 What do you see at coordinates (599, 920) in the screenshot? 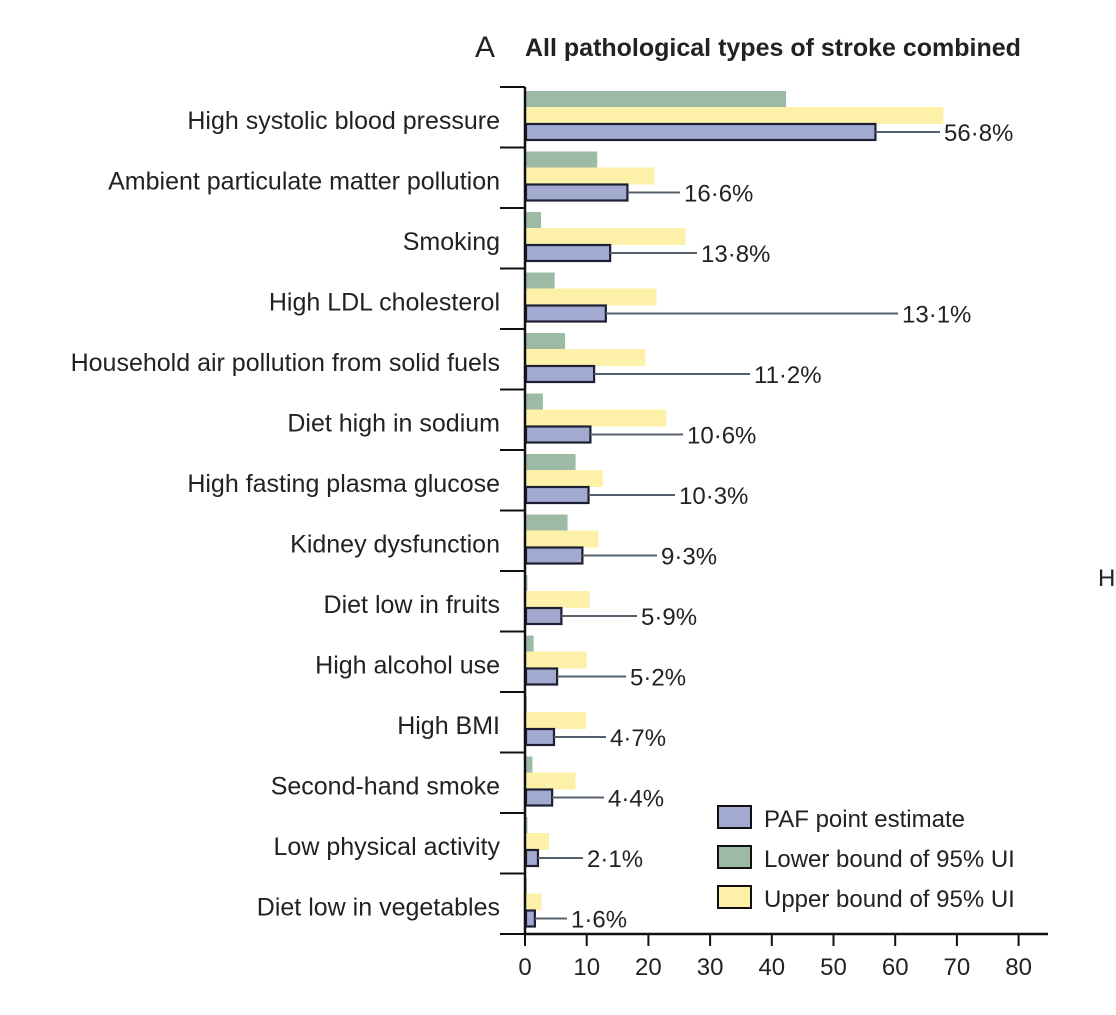
I see `value-label: 1·6%` at bounding box center [599, 920].